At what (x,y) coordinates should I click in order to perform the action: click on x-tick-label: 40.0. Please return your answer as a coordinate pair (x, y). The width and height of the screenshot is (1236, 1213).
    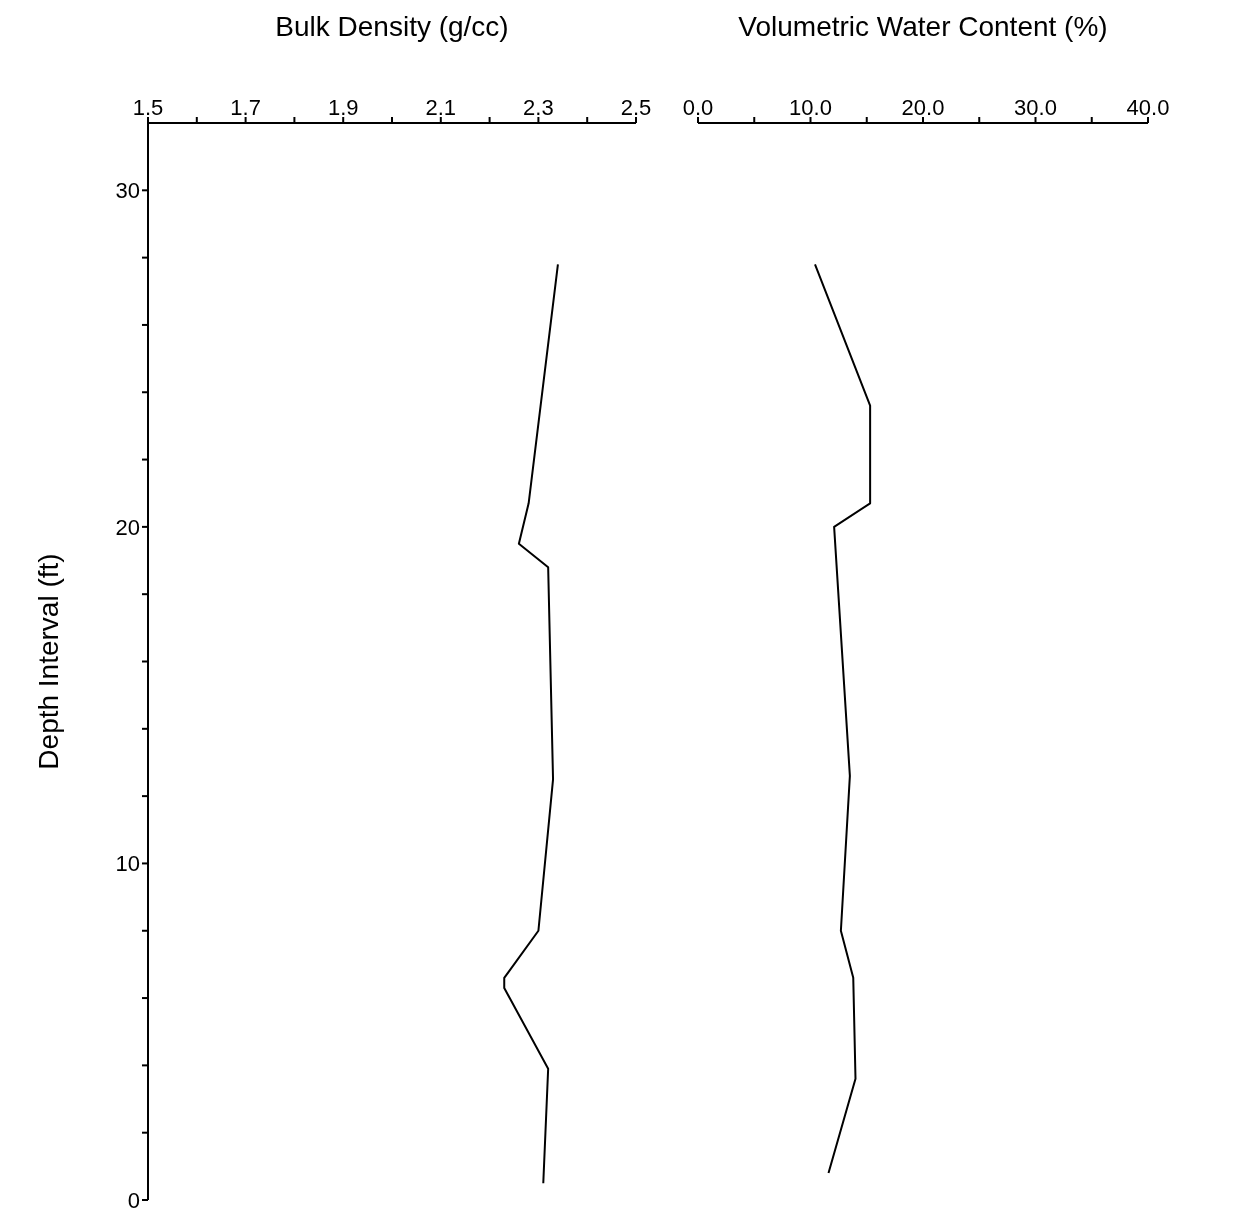
    Looking at the image, I should click on (1148, 107).